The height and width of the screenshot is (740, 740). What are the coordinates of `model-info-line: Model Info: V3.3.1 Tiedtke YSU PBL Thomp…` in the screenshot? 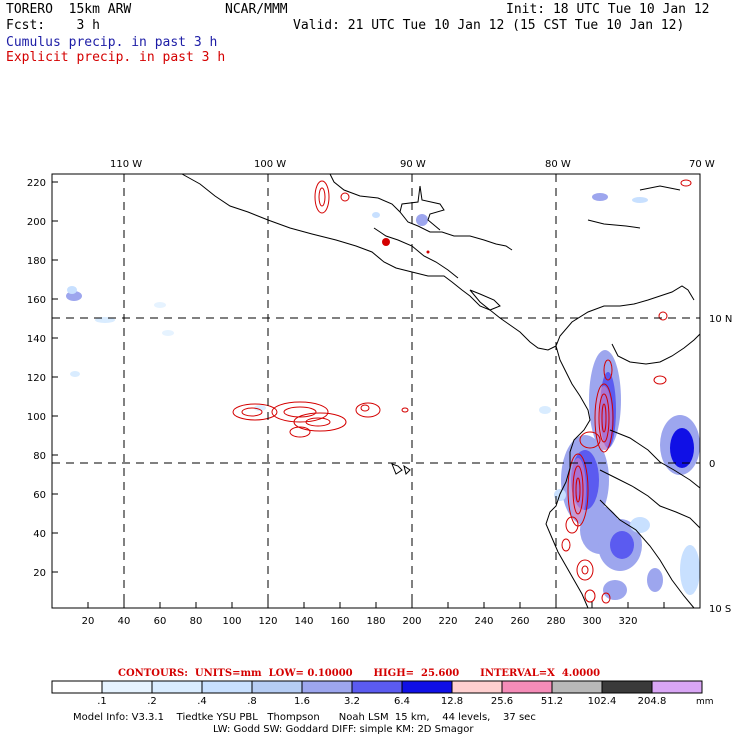 It's located at (304, 717).